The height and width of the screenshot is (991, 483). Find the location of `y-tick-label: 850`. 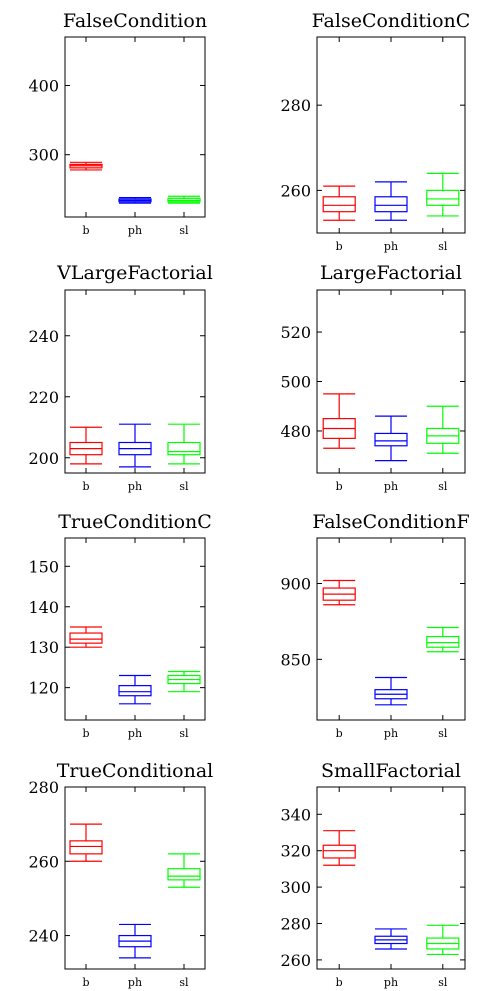

y-tick-label: 850 is located at coordinates (295, 659).